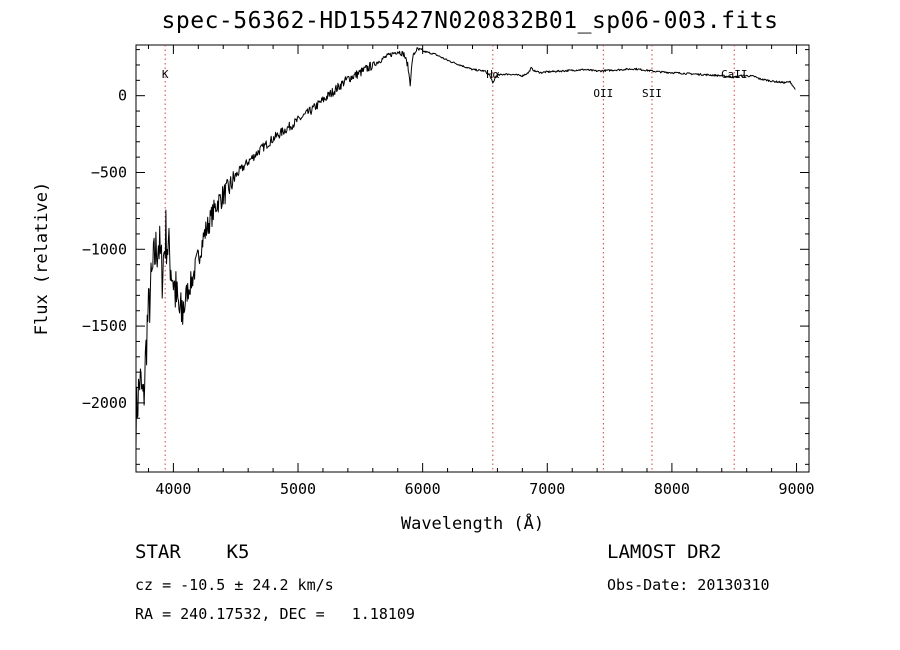 The height and width of the screenshot is (650, 900). What do you see at coordinates (275, 614) in the screenshot?
I see `coordinates-readout: RA = 240.17532, DEC = 1.18109` at bounding box center [275, 614].